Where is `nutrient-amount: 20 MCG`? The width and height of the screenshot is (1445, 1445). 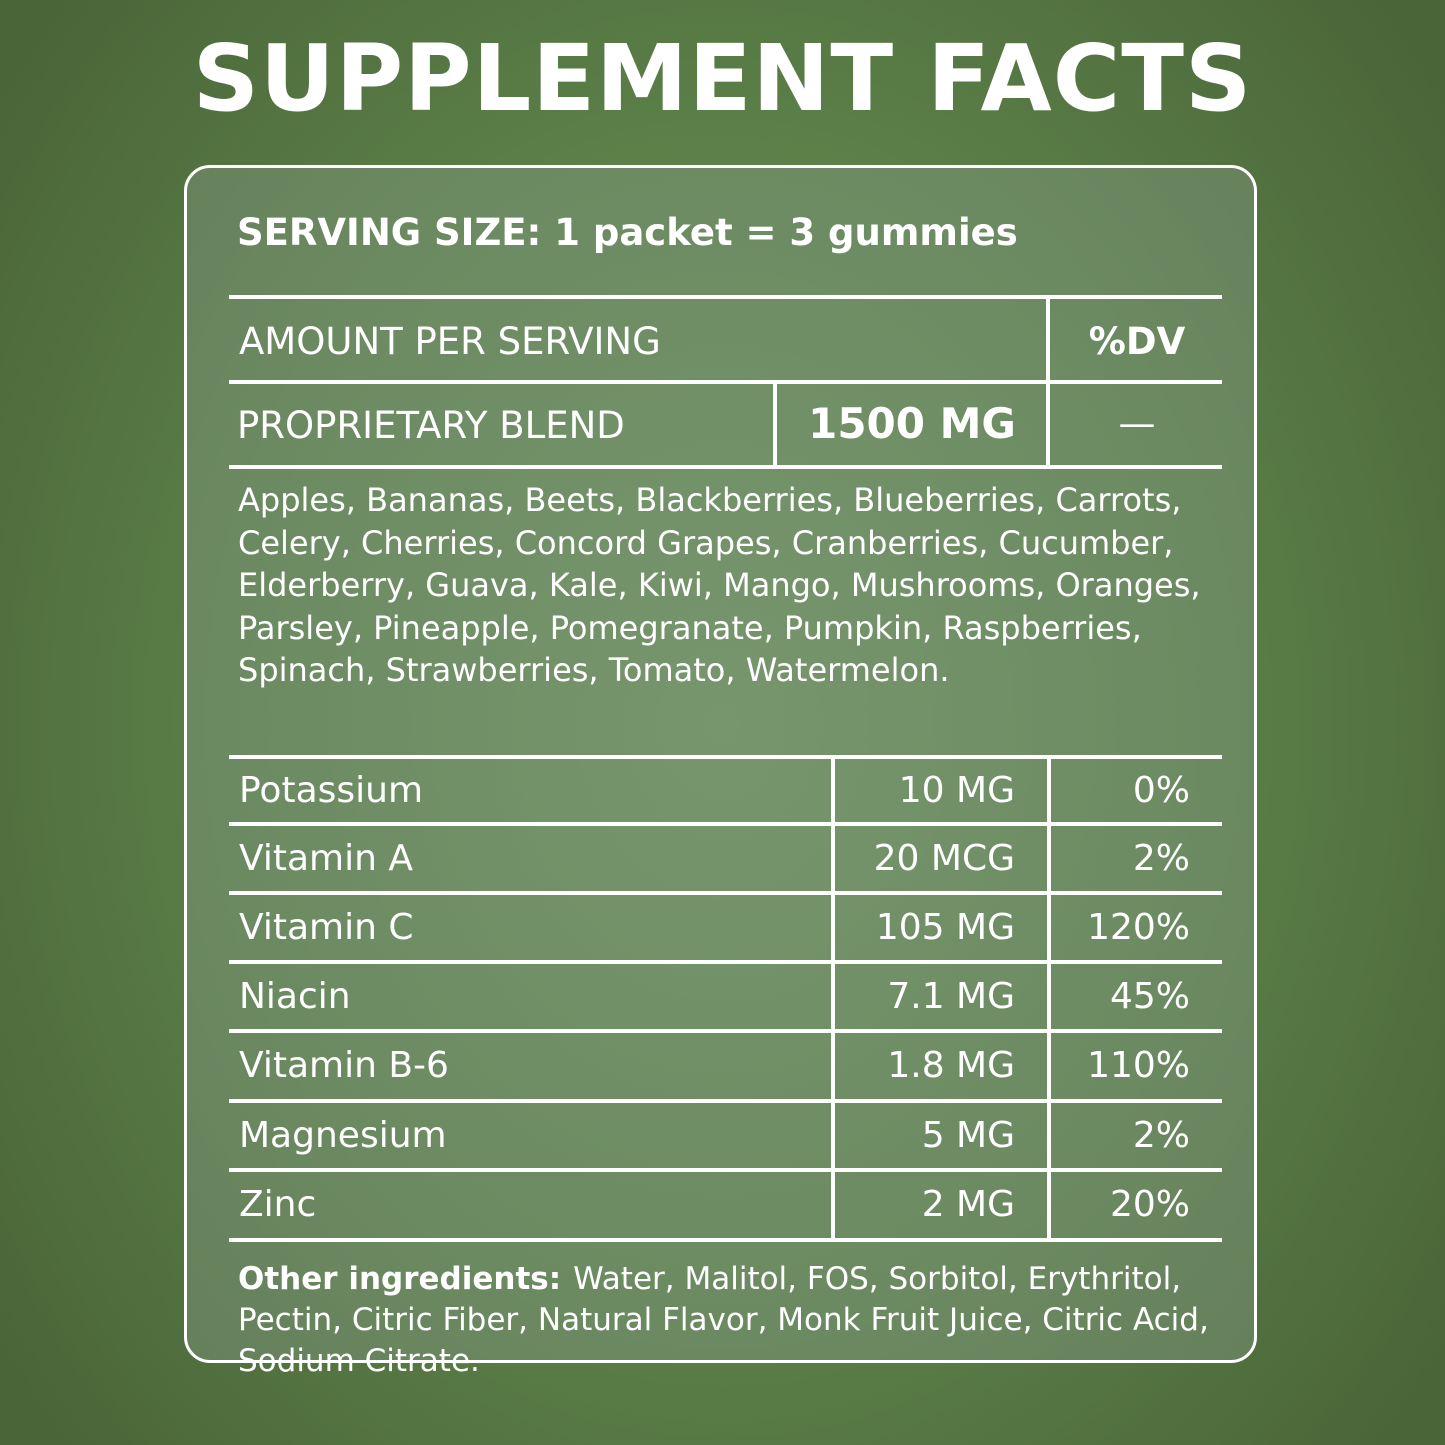
nutrient-amount: 20 MCG is located at coordinates (944, 858).